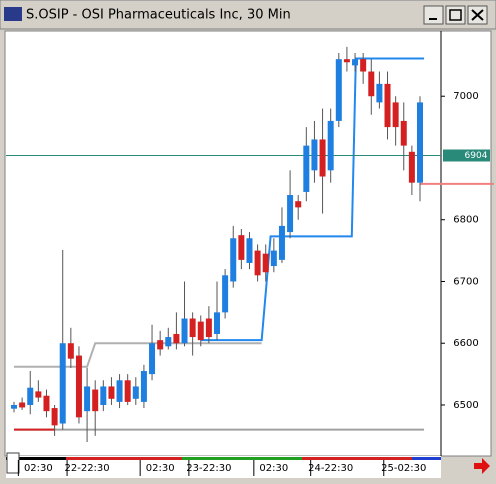 The height and width of the screenshot is (484, 496). I want to click on y-tick-label: 6800, so click(465, 220).